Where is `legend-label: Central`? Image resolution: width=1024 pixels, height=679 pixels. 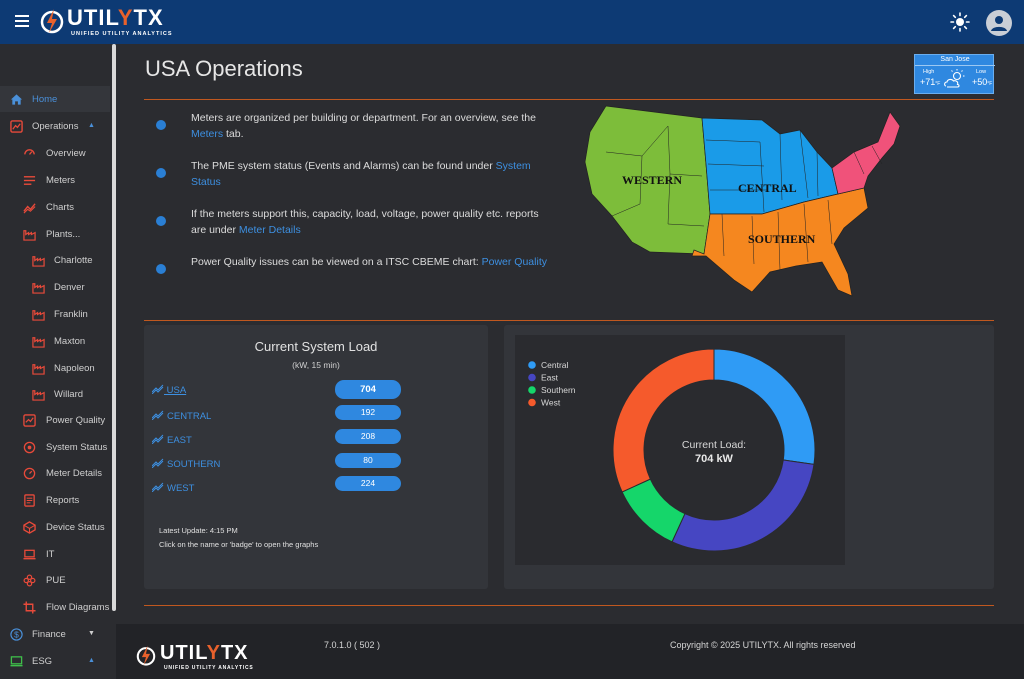 legend-label: Central is located at coordinates (555, 365).